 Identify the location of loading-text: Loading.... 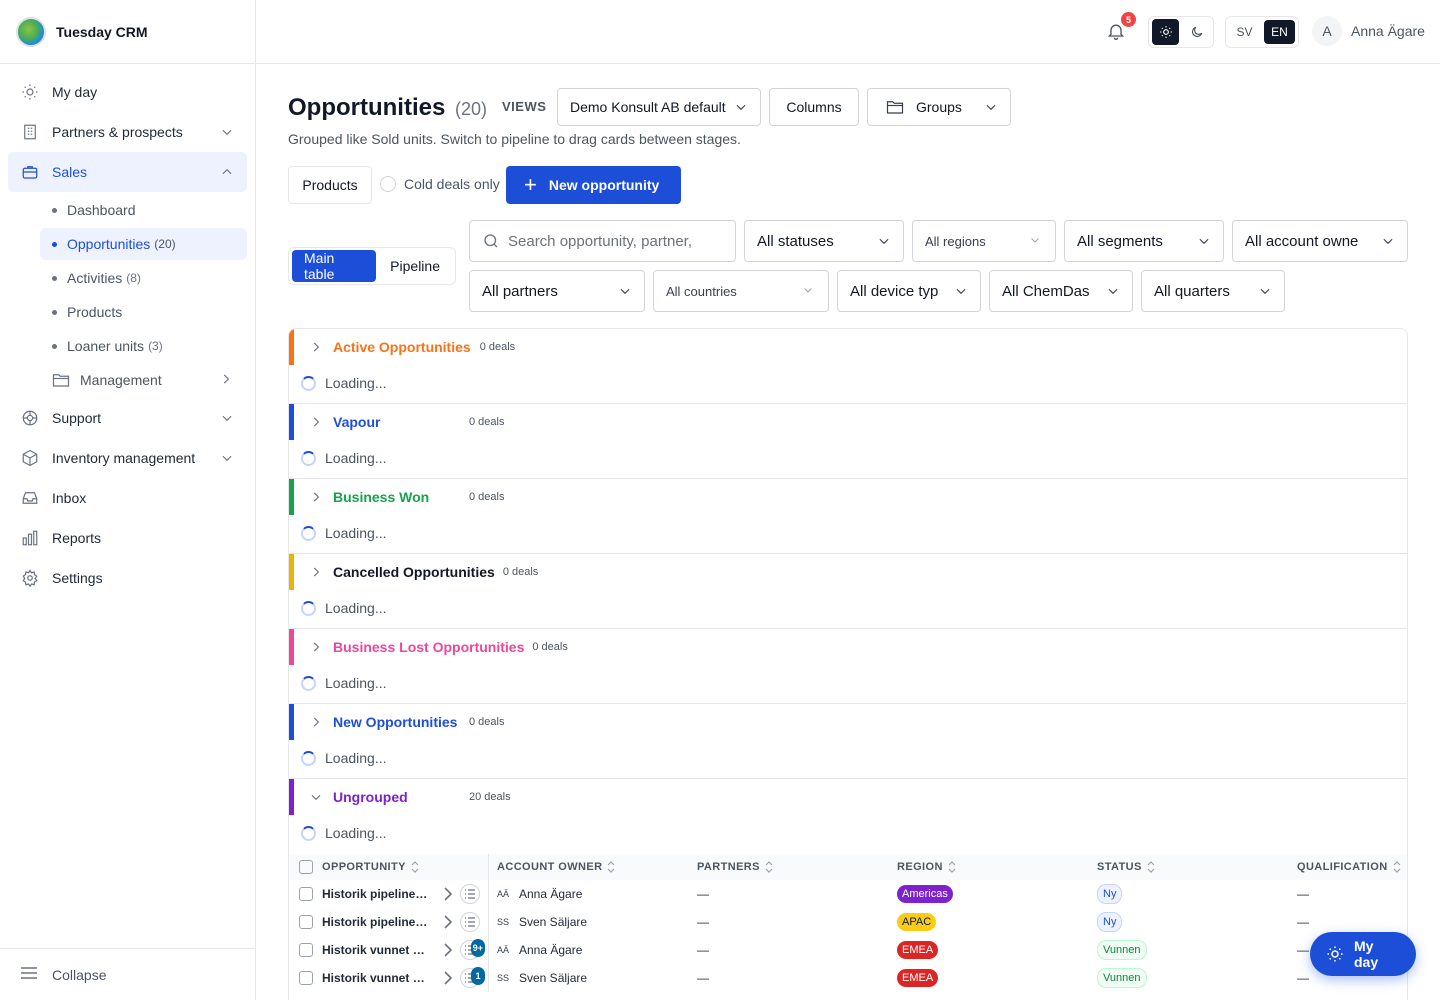
(356, 758).